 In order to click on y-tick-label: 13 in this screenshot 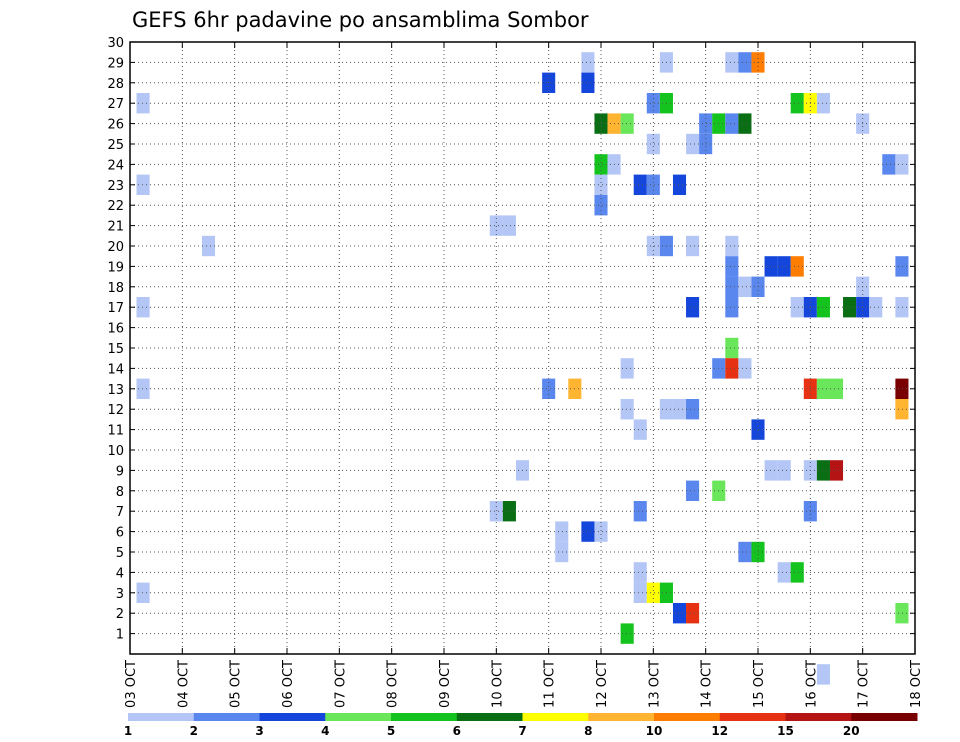, I will do `click(115, 390)`.